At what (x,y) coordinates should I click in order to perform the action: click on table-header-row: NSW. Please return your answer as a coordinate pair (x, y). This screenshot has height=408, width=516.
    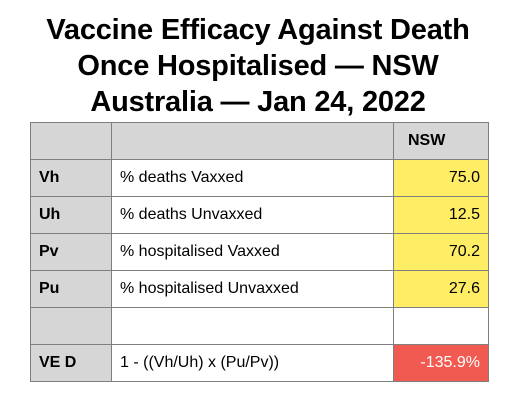
    Looking at the image, I should click on (259, 141).